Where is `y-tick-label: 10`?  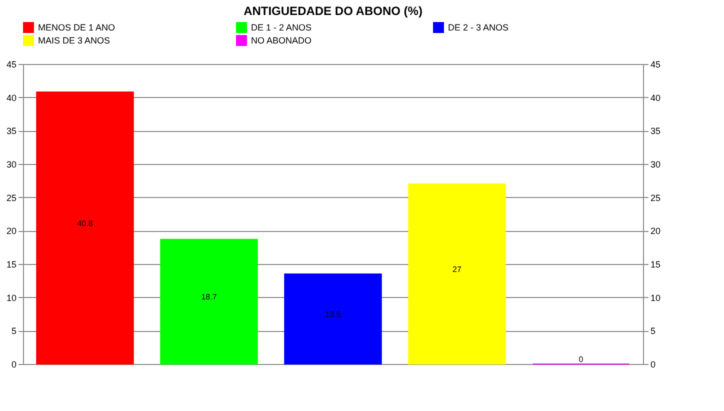
y-tick-label: 10 is located at coordinates (11, 297).